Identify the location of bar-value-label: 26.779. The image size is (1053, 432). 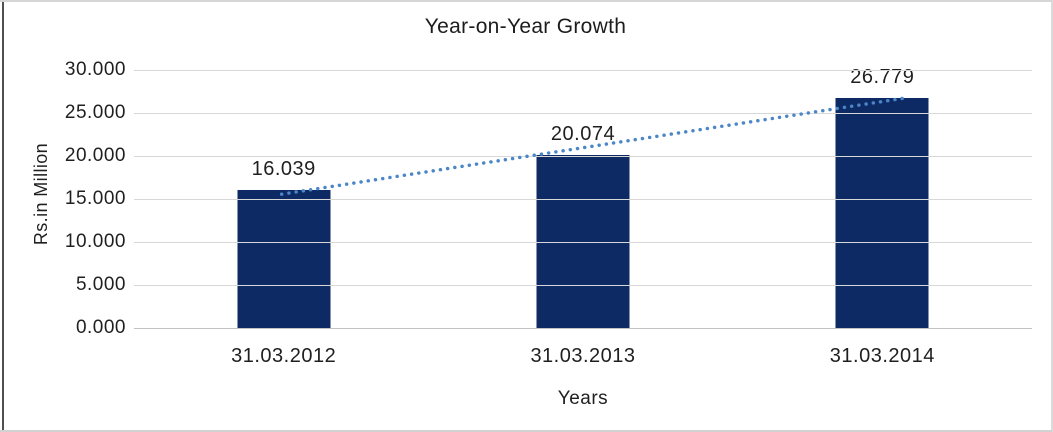
(882, 76).